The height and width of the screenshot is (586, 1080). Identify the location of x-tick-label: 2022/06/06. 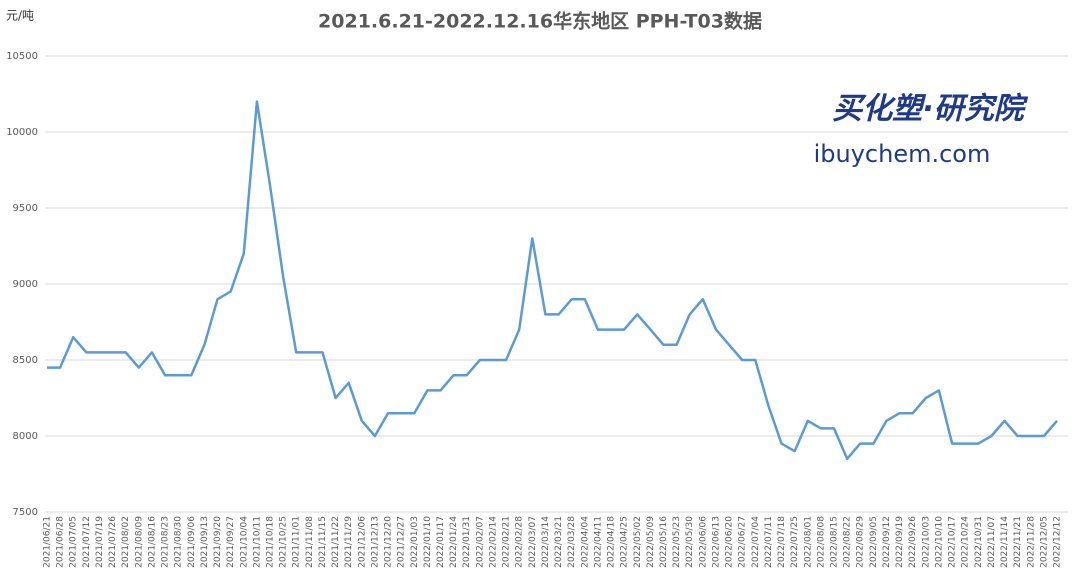
(703, 542).